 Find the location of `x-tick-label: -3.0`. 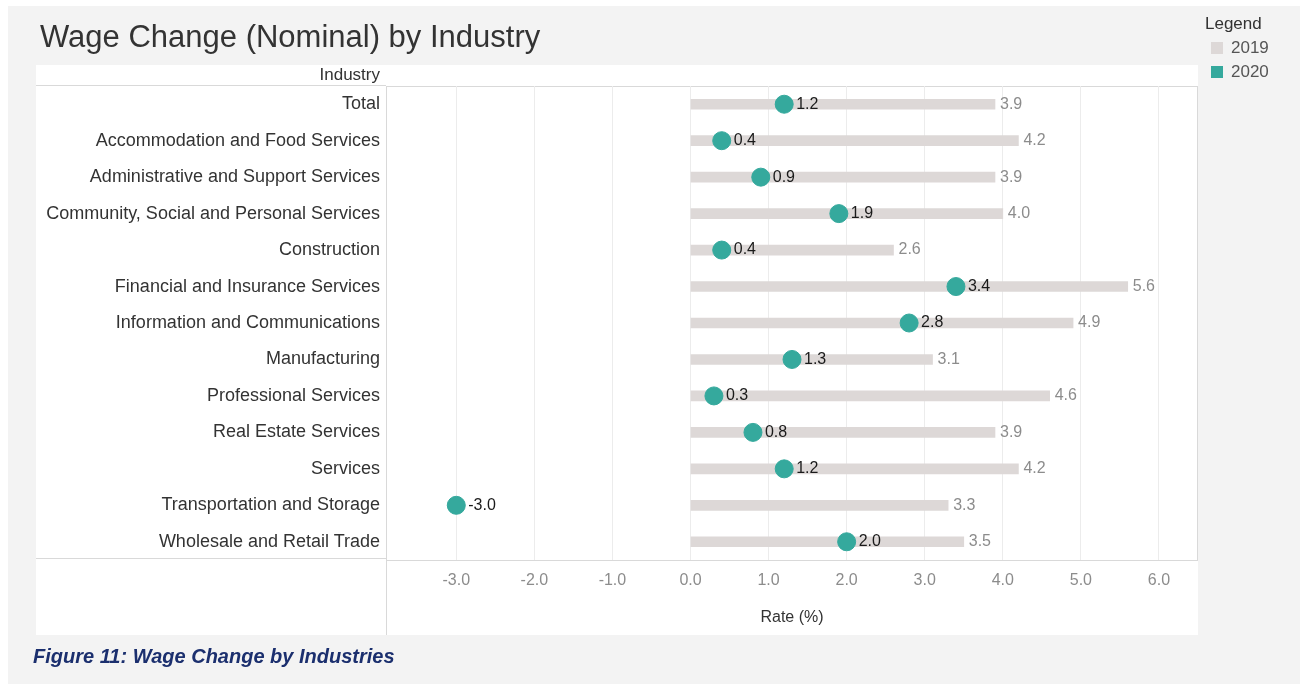

x-tick-label: -3.0 is located at coordinates (456, 580).